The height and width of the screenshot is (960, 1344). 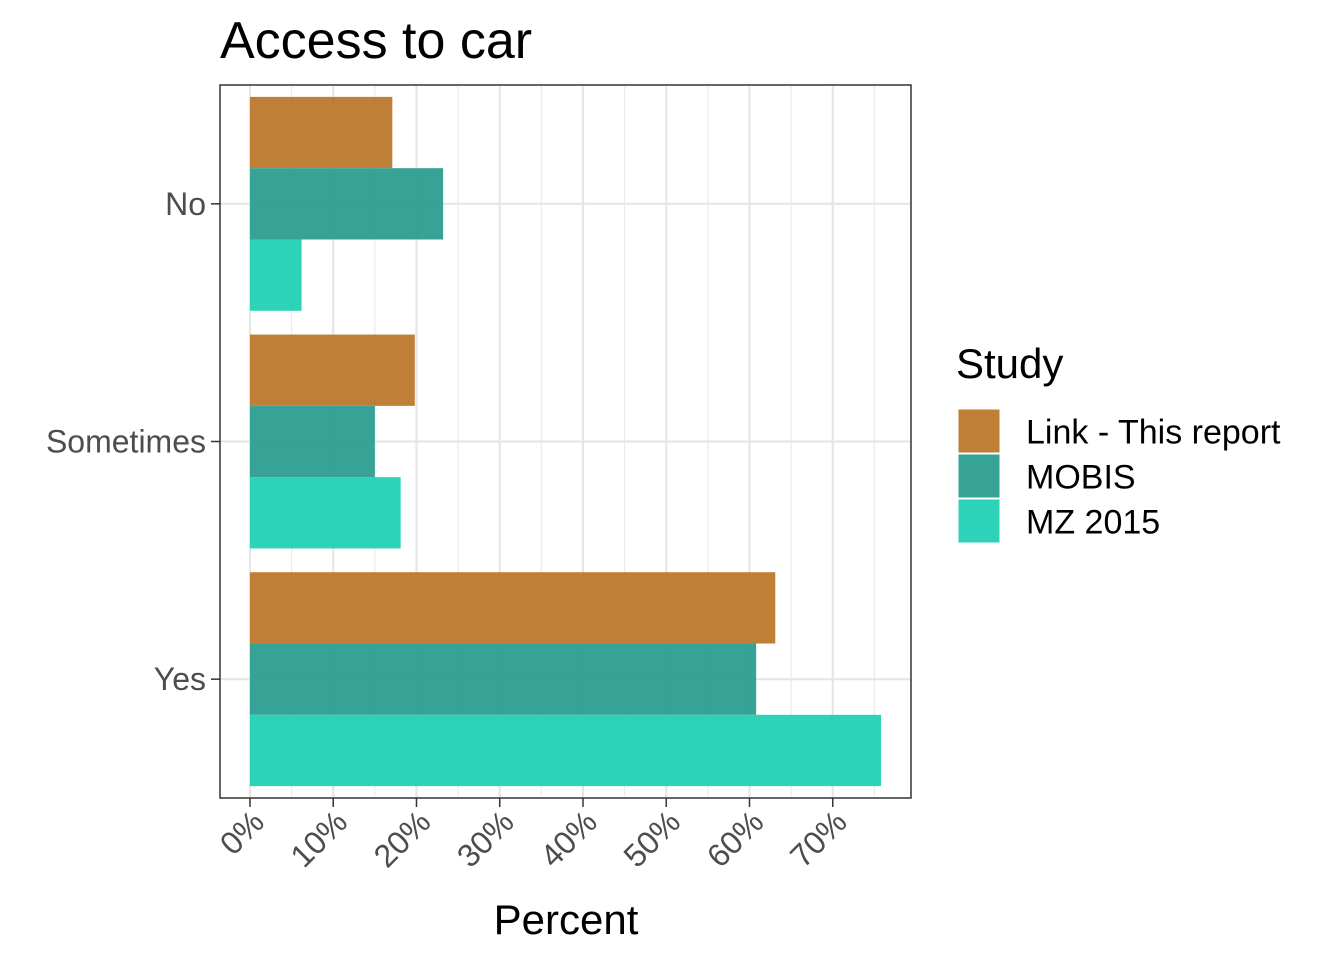 I want to click on y-tick-label: Yes, so click(x=180, y=679).